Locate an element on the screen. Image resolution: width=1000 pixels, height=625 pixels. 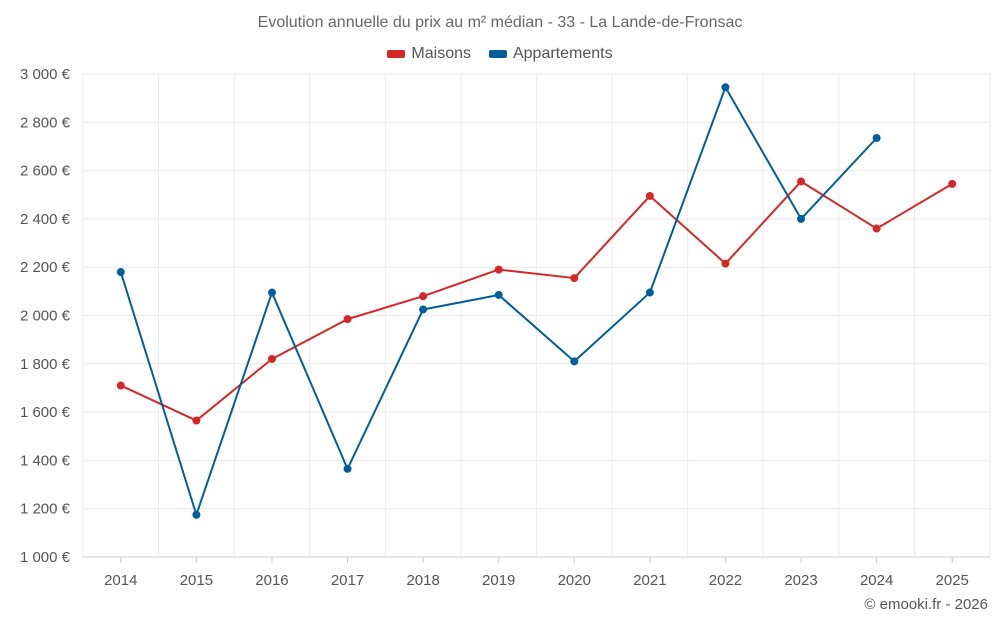
legend-item-maisons: Maisons is located at coordinates (429, 54).